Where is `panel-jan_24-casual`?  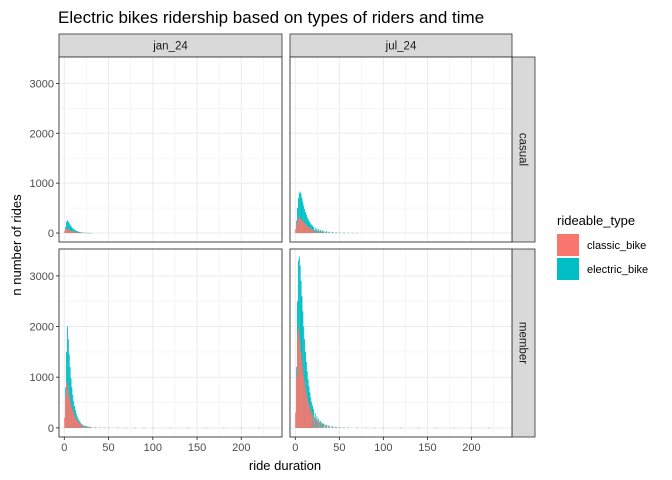 panel-jan_24-casual is located at coordinates (170, 149).